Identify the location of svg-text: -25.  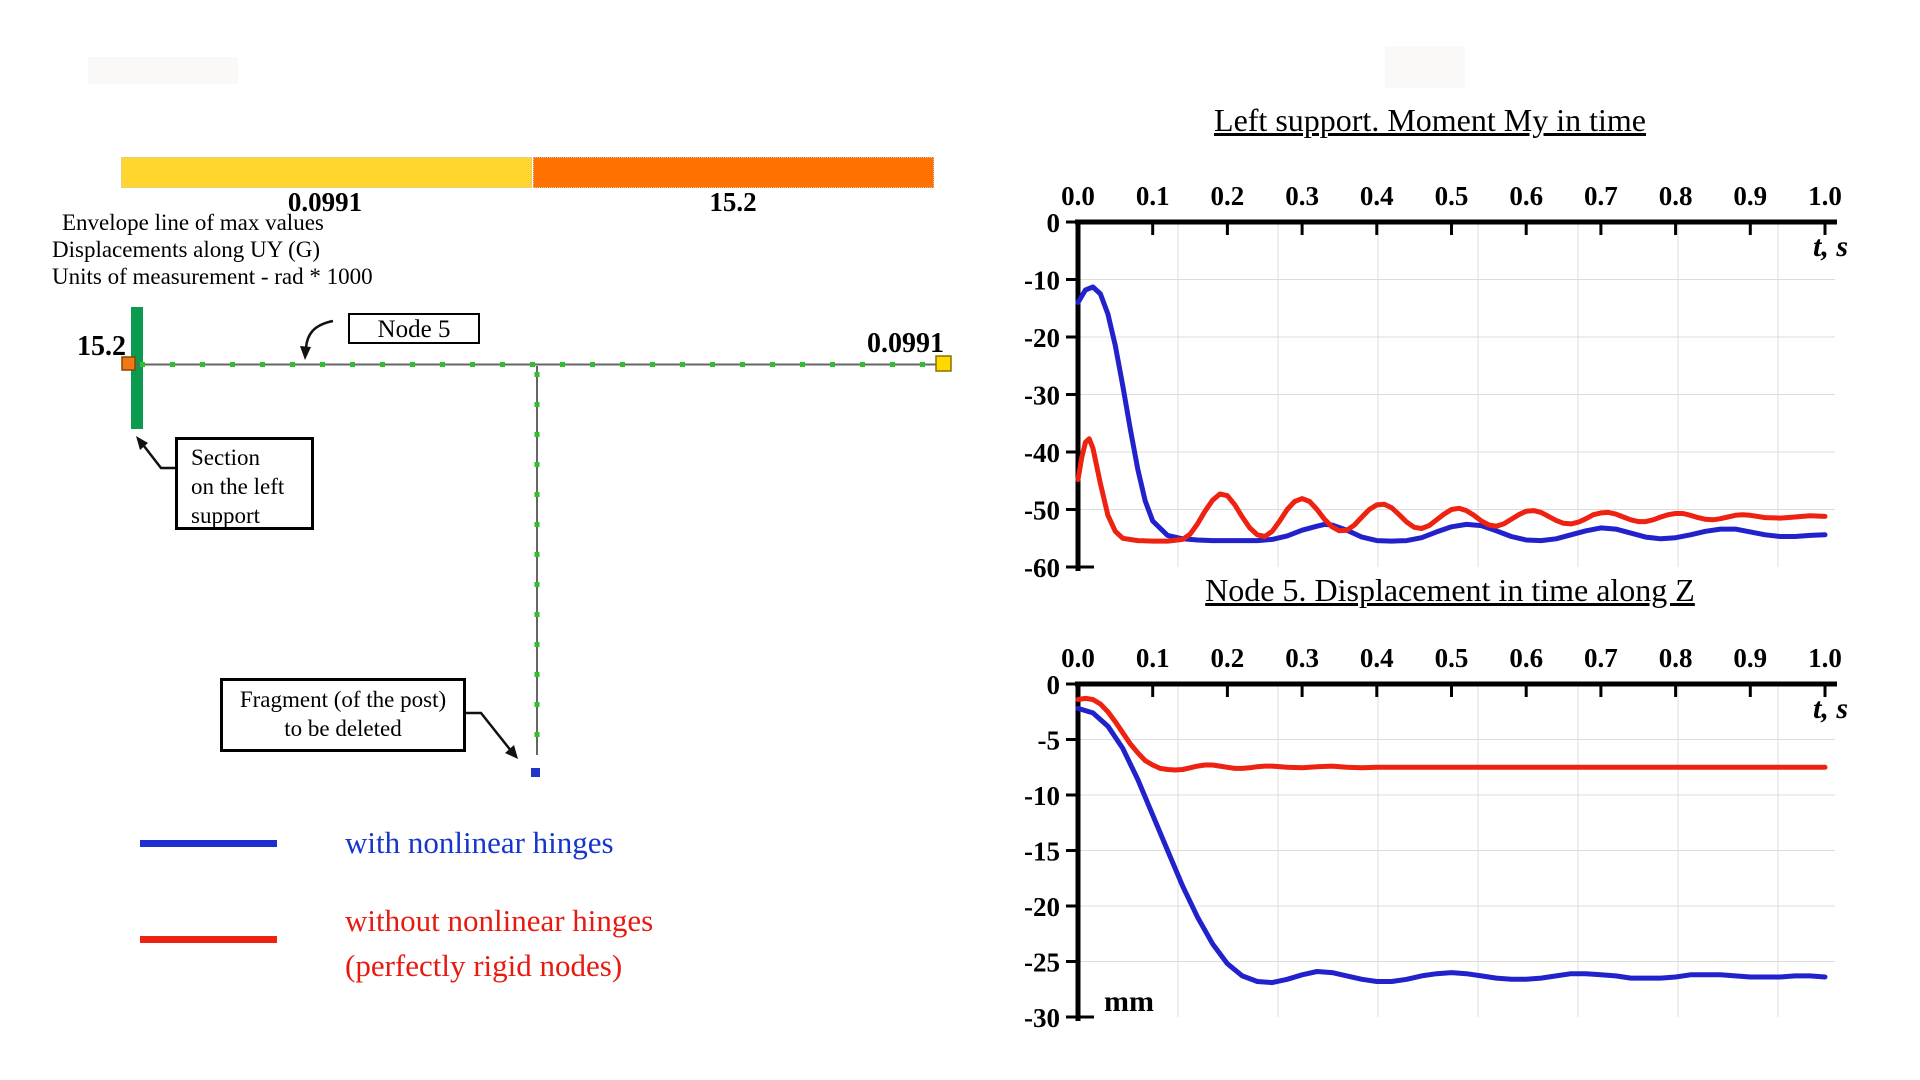
(1042, 963).